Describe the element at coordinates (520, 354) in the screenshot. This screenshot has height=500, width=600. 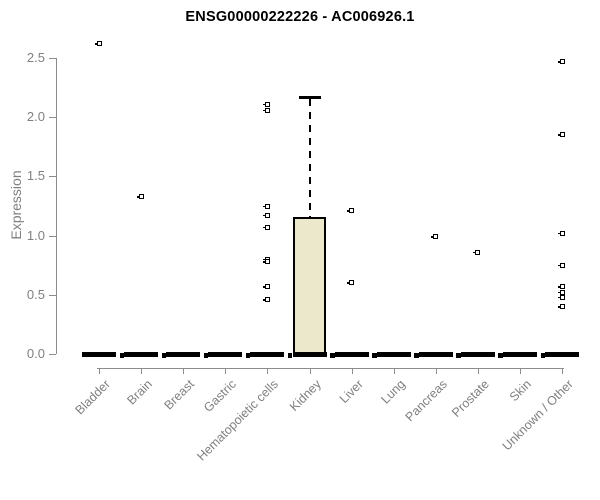
I see `median-zero-bar-skin` at that location.